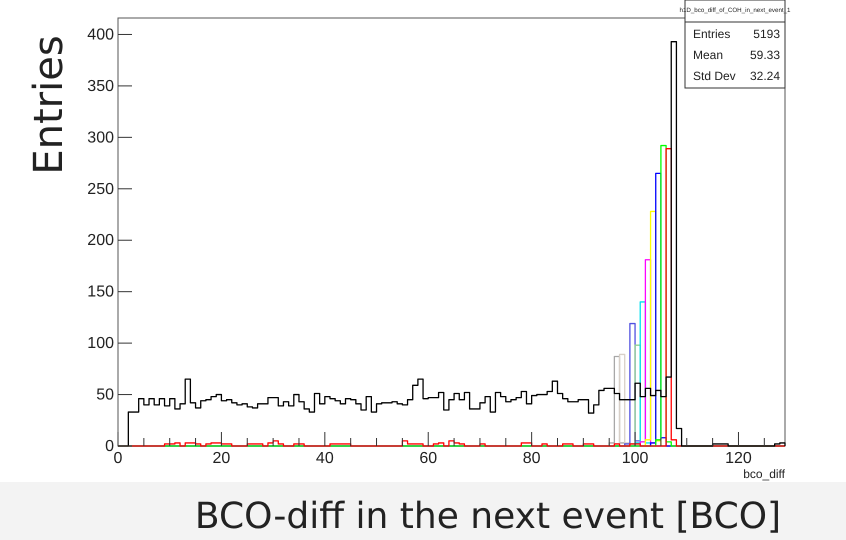  I want to click on y-tick-label: 300, so click(100, 137).